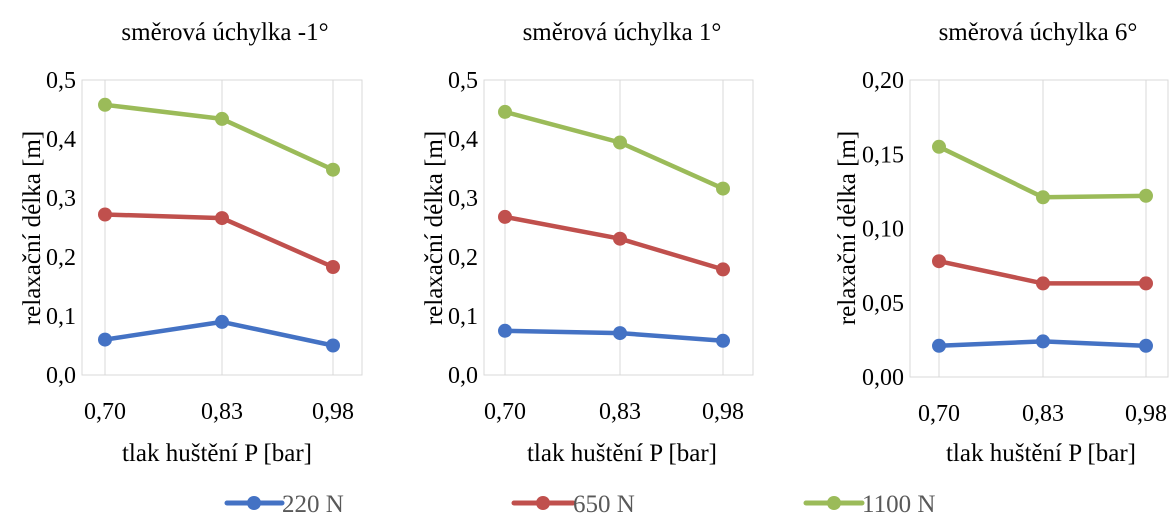  I want to click on legend-entry-220n: 220 N, so click(284, 504).